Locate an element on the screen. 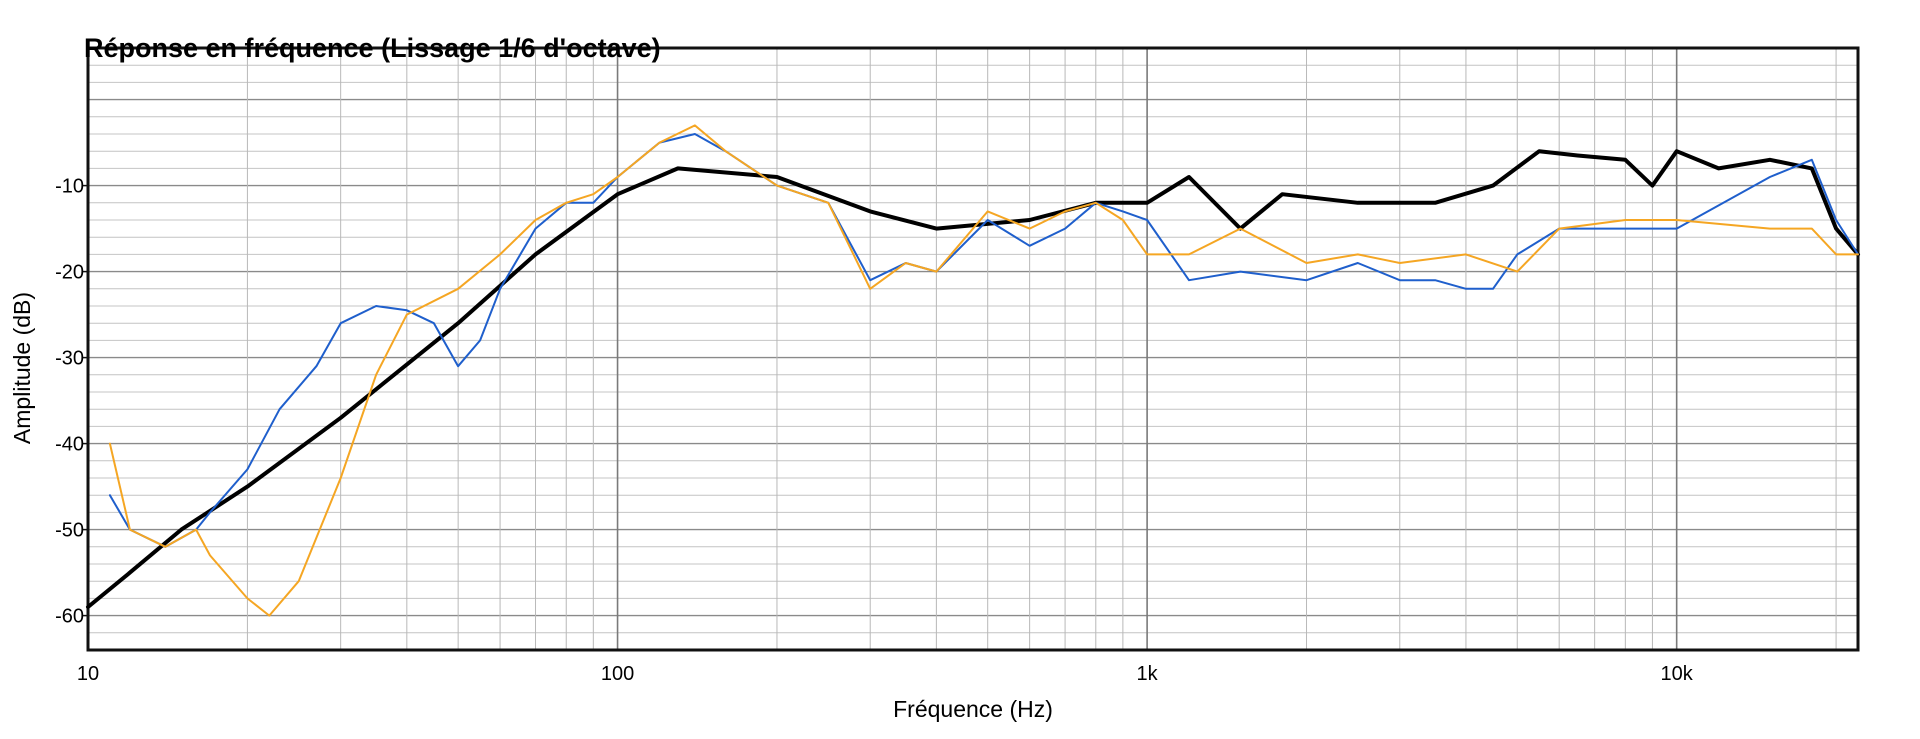 The image size is (1920, 739). y-tick-label: -10 is located at coordinates (69, 187).